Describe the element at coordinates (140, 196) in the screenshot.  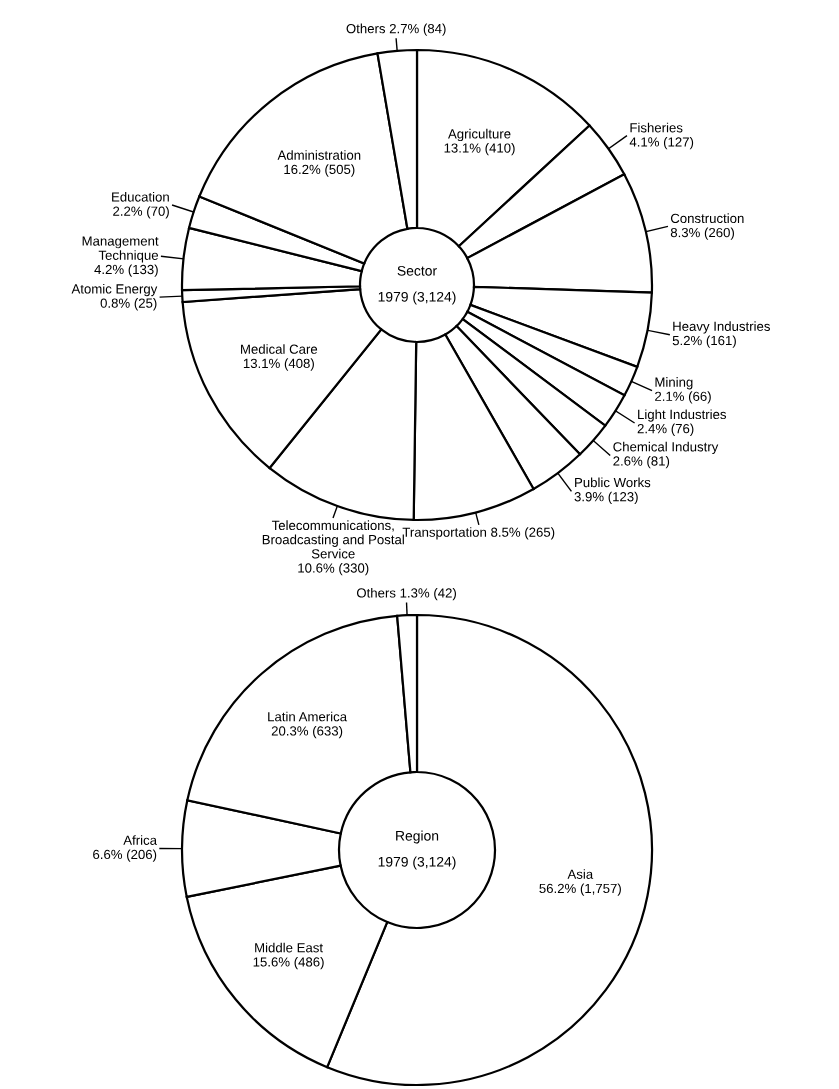
I see `slice-label: Education` at that location.